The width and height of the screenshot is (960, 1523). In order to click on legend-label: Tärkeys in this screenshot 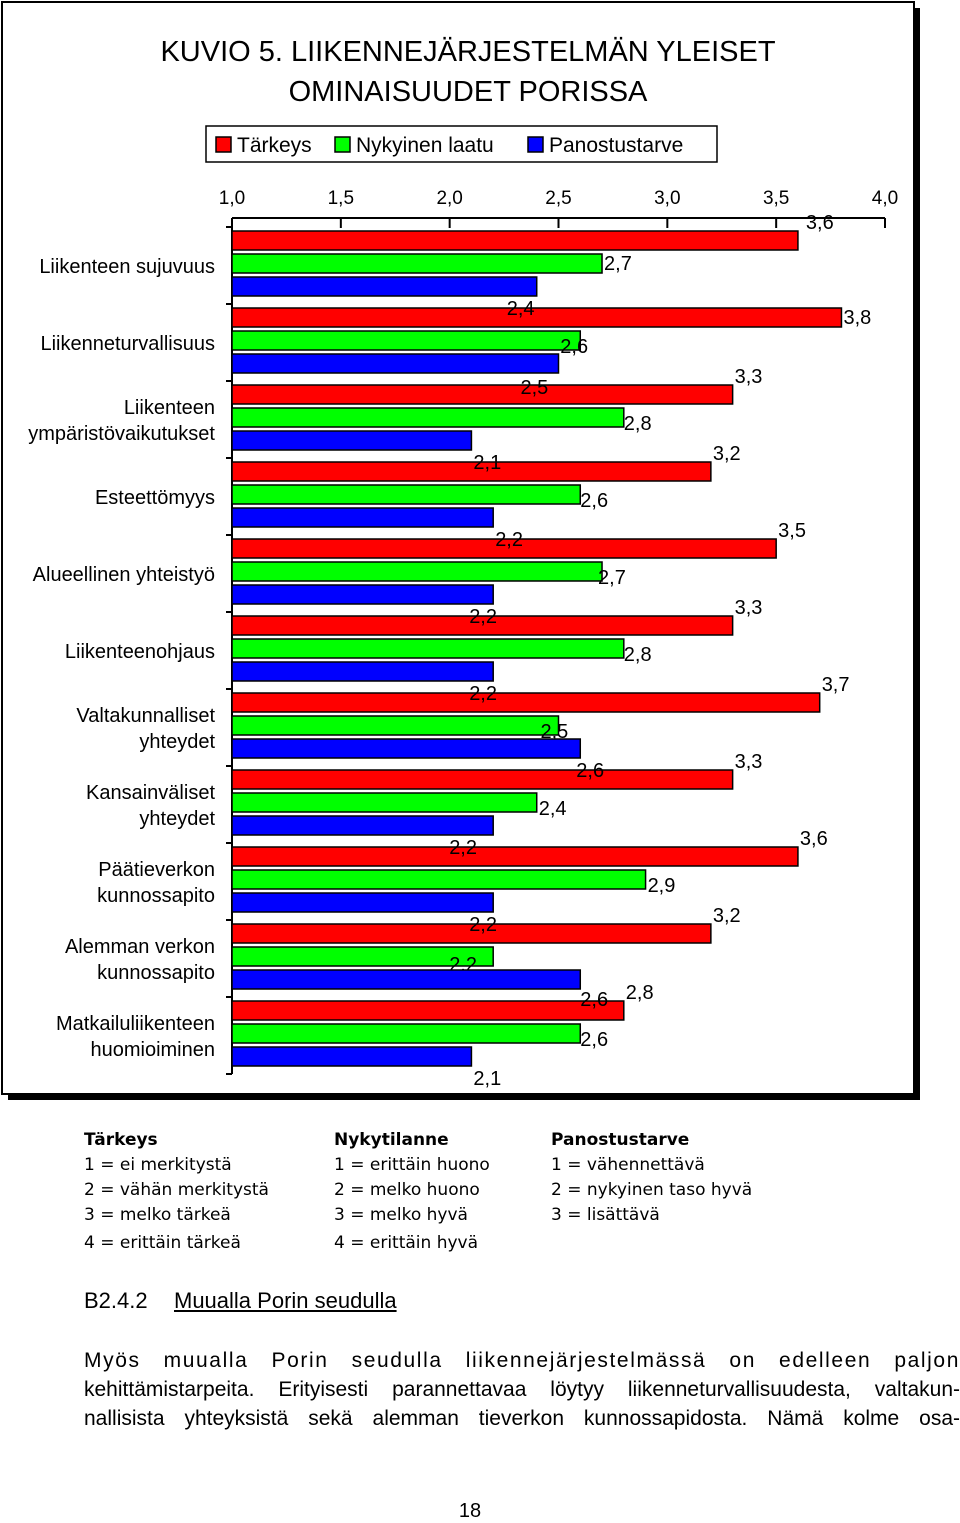, I will do `click(274, 145)`.